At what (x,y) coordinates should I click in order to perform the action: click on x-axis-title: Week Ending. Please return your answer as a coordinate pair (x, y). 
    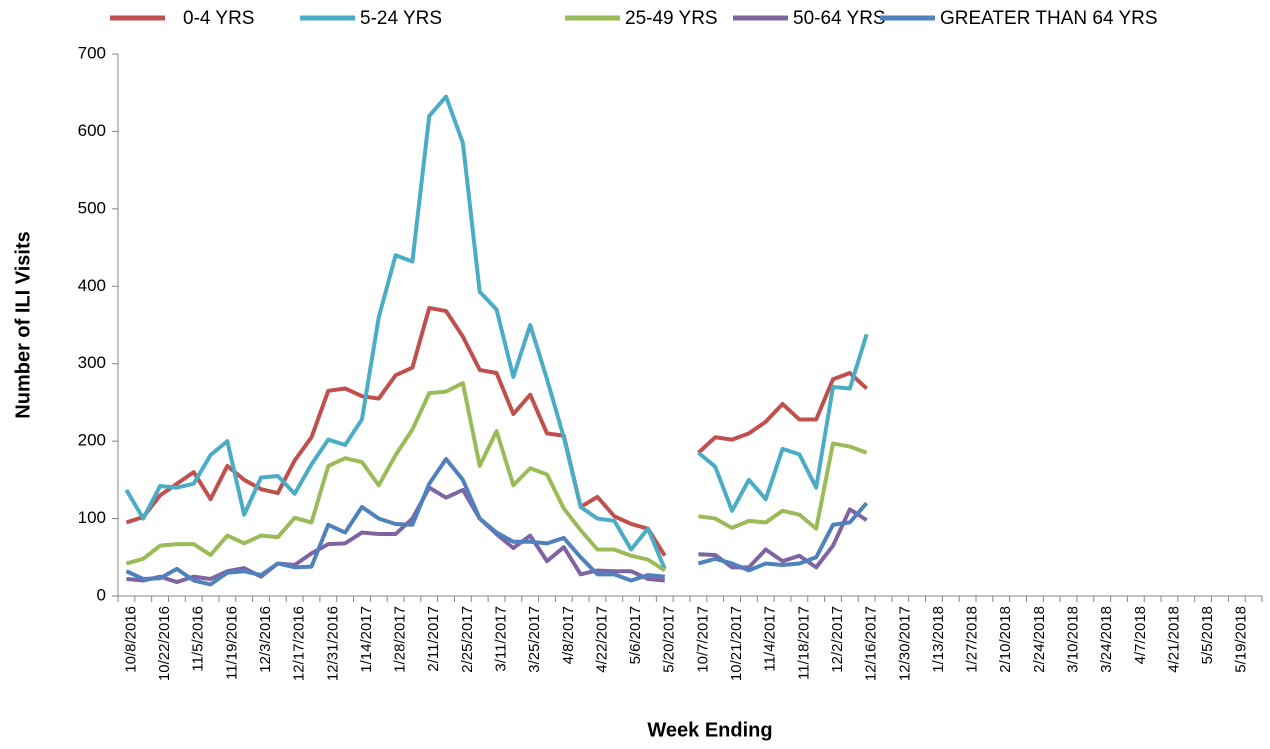
    Looking at the image, I should click on (709, 730).